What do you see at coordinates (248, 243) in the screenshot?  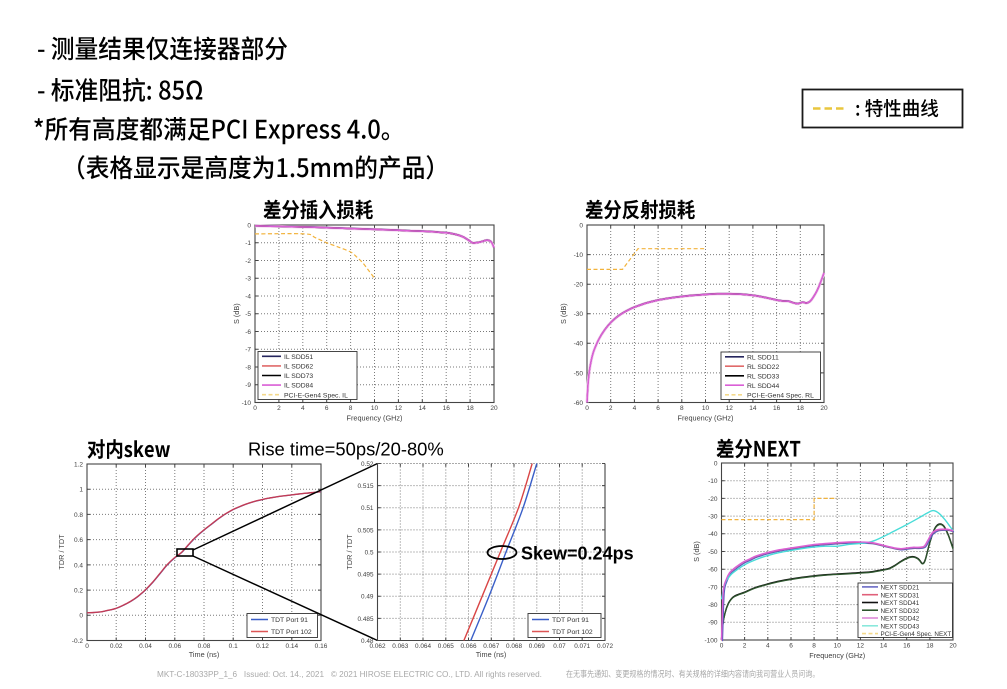 I see `svg-text: -1` at bounding box center [248, 243].